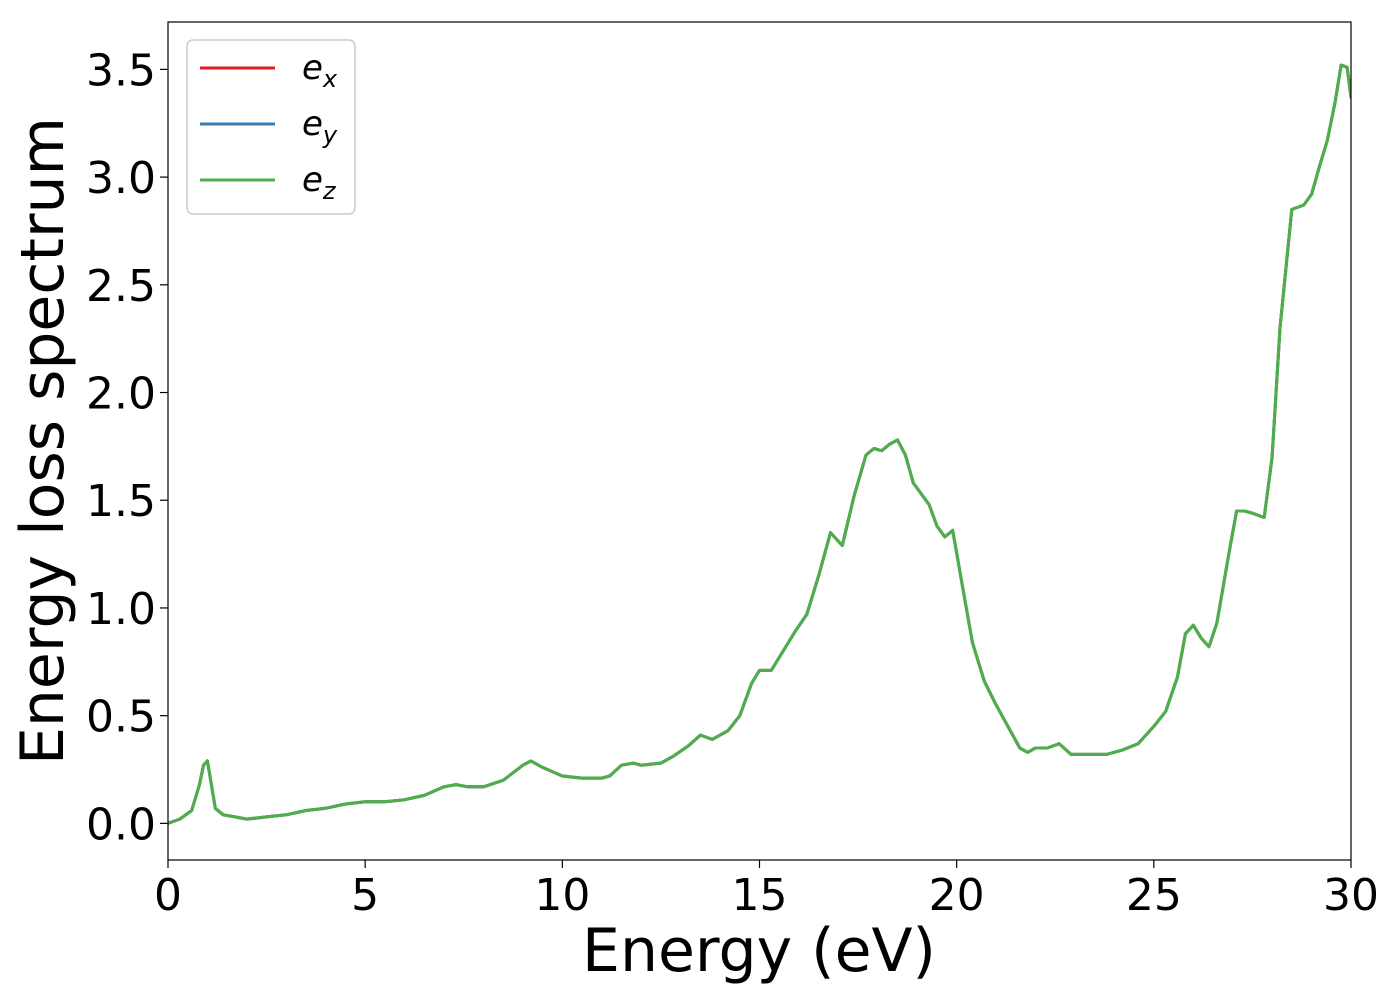  What do you see at coordinates (320, 70) in the screenshot?
I see `legend-label-x: ex` at bounding box center [320, 70].